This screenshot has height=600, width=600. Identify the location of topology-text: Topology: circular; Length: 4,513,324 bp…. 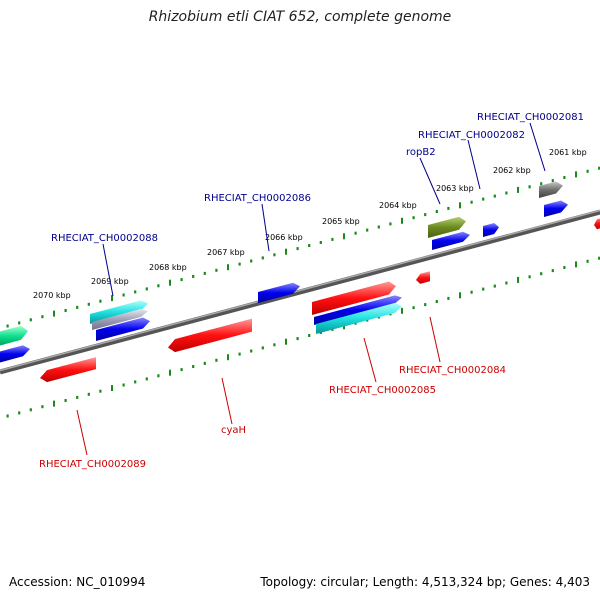
(425, 582).